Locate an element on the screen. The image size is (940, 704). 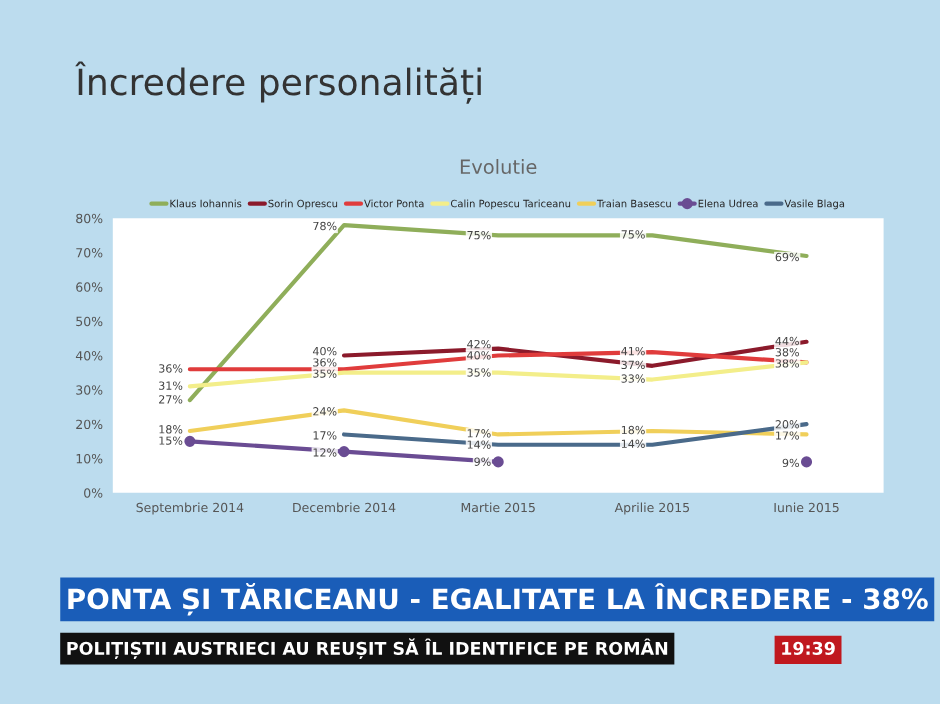
text: PONTA ȘI TĂRICEANU - EGALITATE LA ÎNCREDERE - 38% is located at coordinates (498, 599).